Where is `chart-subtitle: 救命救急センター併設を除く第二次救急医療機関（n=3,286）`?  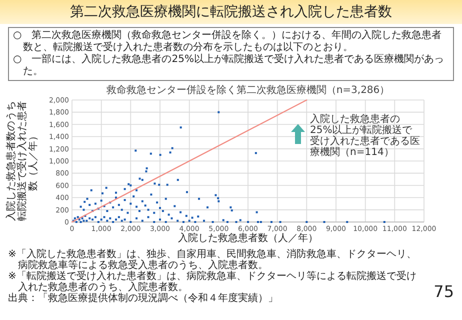
chart-subtitle: 救命救急センター併設を除く第二次救急医療機関（n=3,286） is located at coordinates (248, 91).